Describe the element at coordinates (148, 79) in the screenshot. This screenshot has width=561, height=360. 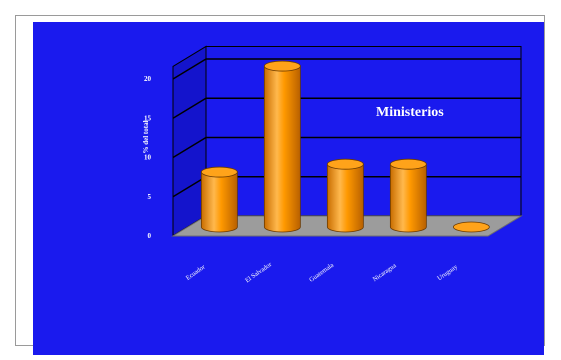
I see `y-tick-label: 20` at that location.